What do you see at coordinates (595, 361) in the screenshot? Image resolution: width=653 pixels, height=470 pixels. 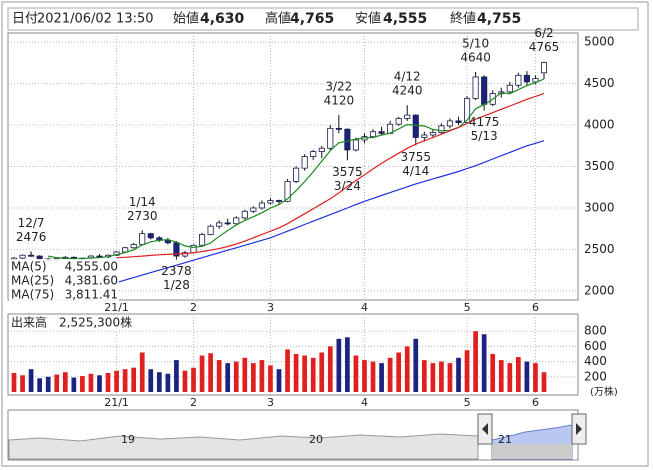 I see `y-tick-label: 400` at bounding box center [595, 361].